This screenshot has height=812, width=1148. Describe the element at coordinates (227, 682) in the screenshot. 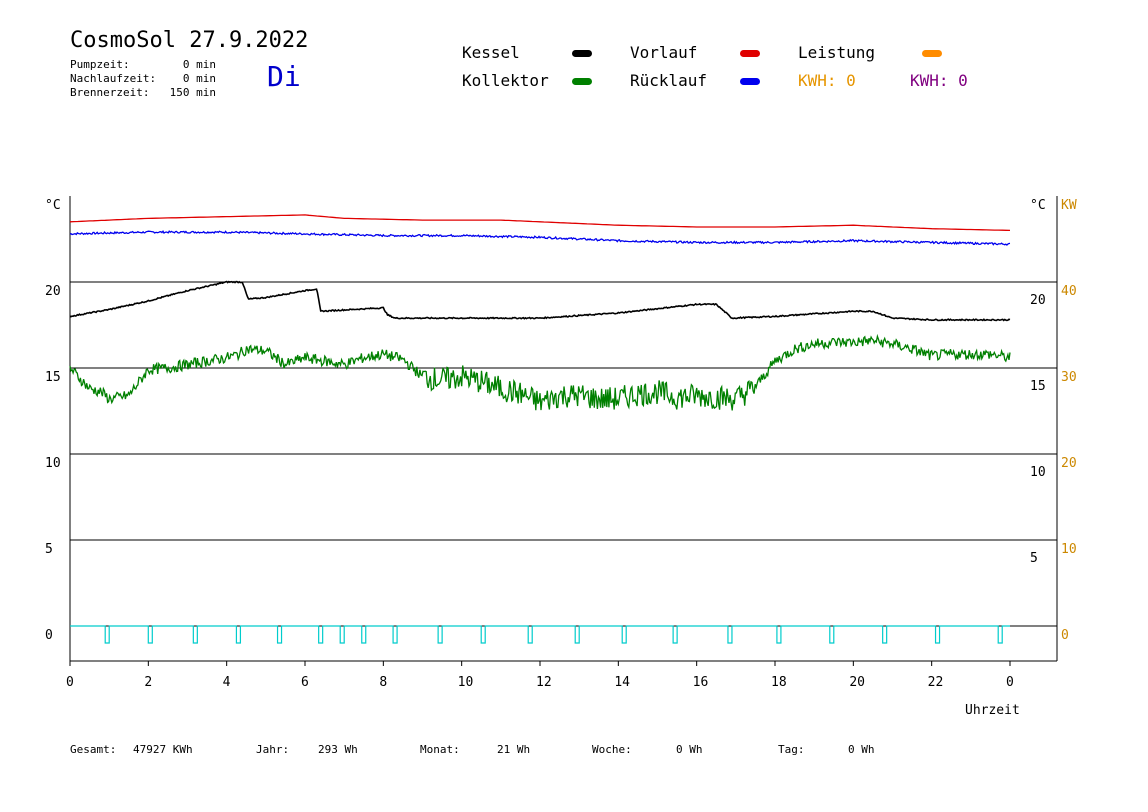

I see `x-tick-2: 4` at that location.